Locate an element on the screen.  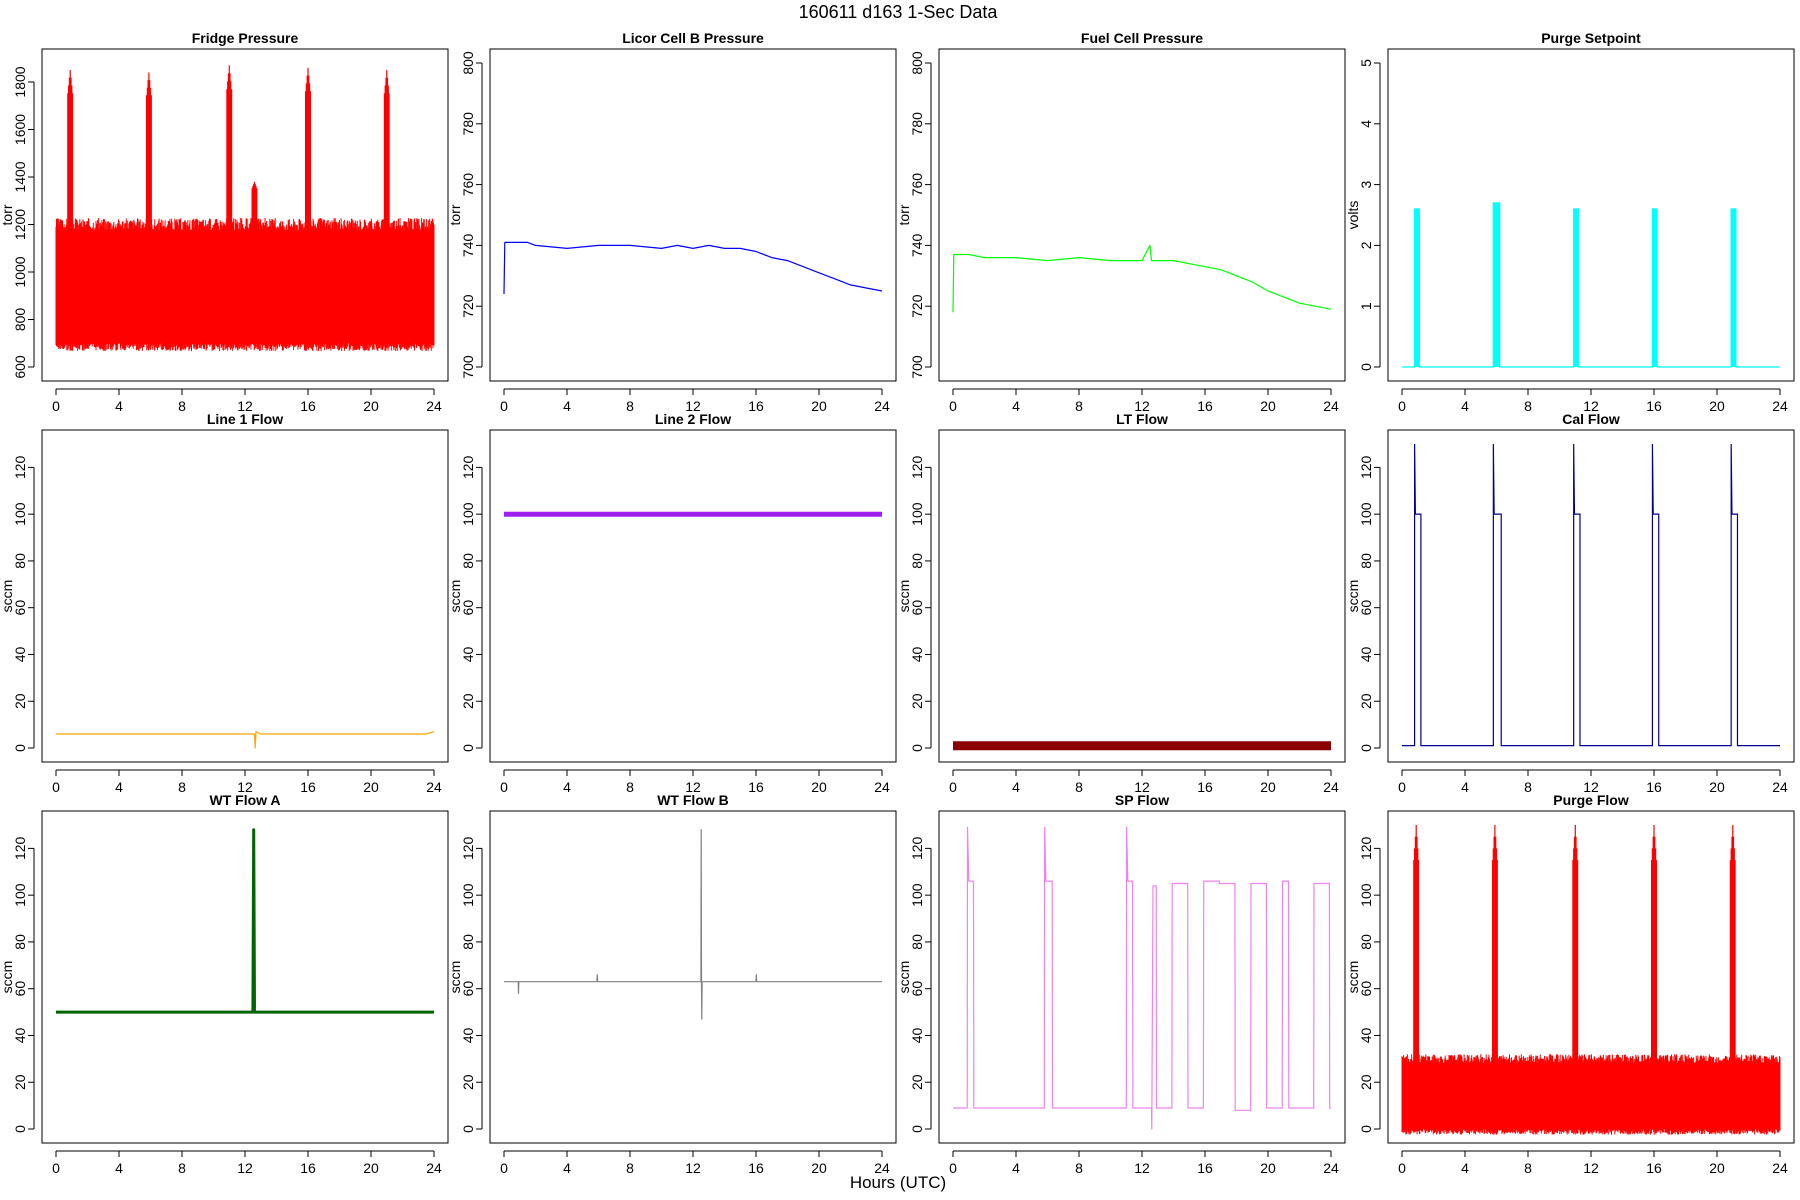
y-tick-label: 740 is located at coordinates (917, 246).